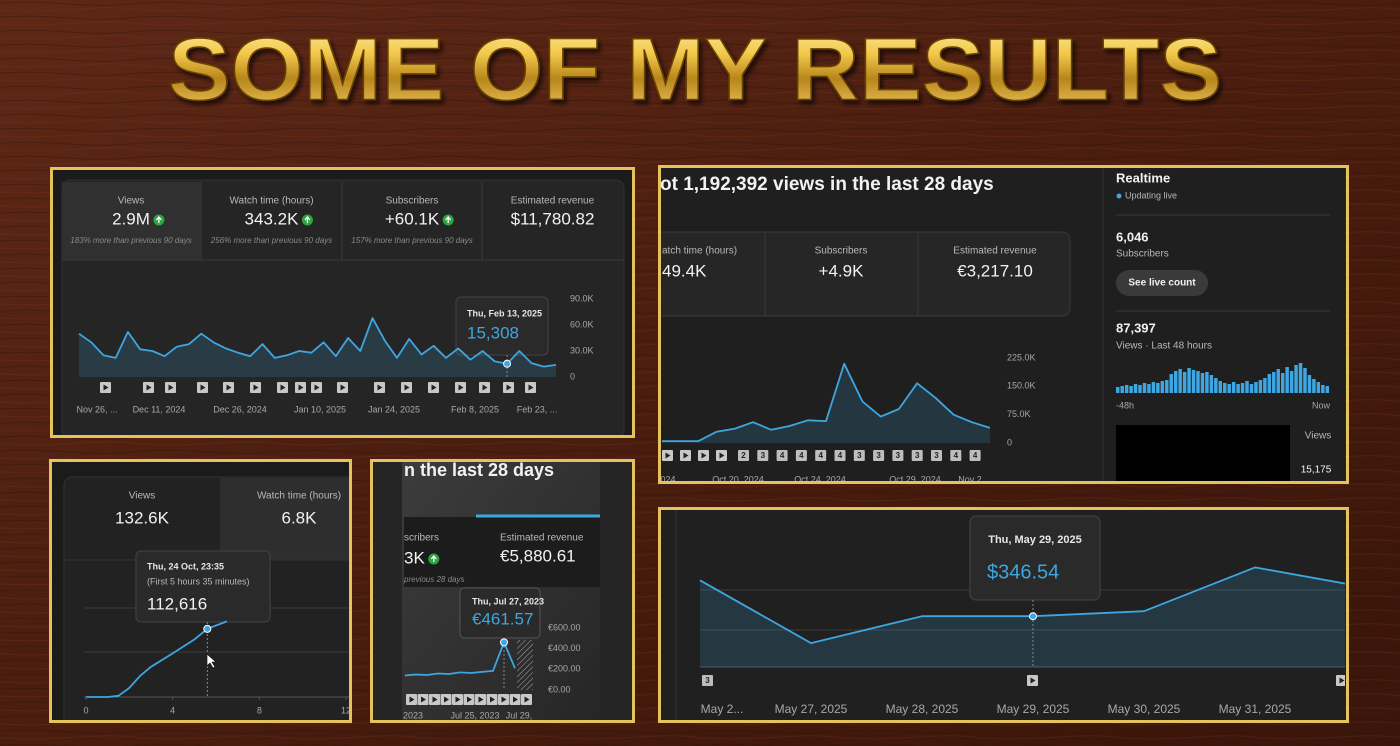 Image resolution: width=1400 pixels, height=746 pixels. Describe the element at coordinates (271, 201) in the screenshot. I see `stat-label: Watch time (hours)` at that location.